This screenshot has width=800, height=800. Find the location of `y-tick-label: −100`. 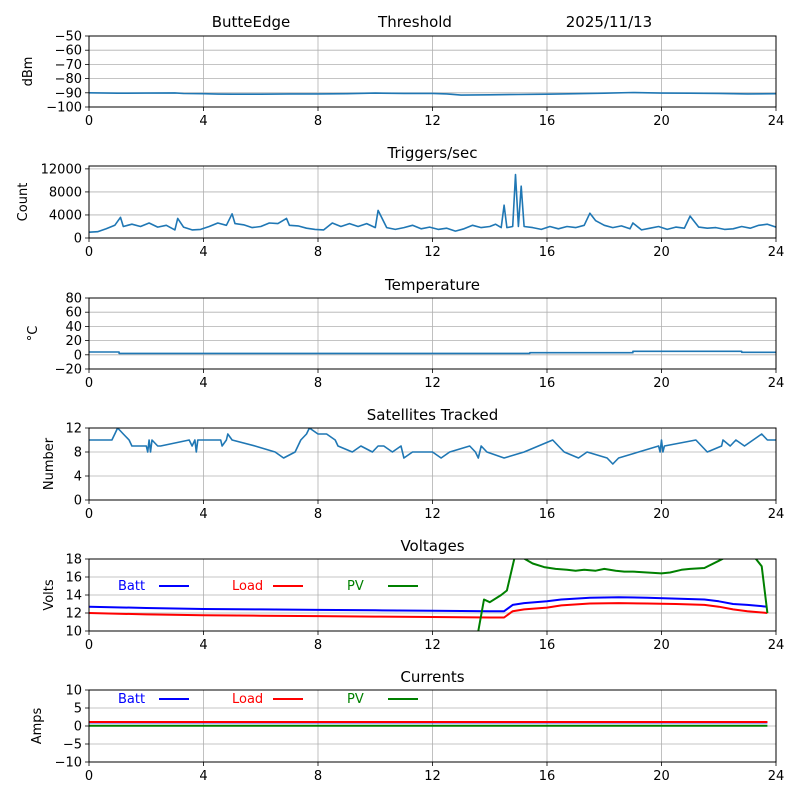

y-tick-label: −100 is located at coordinates (64, 108).